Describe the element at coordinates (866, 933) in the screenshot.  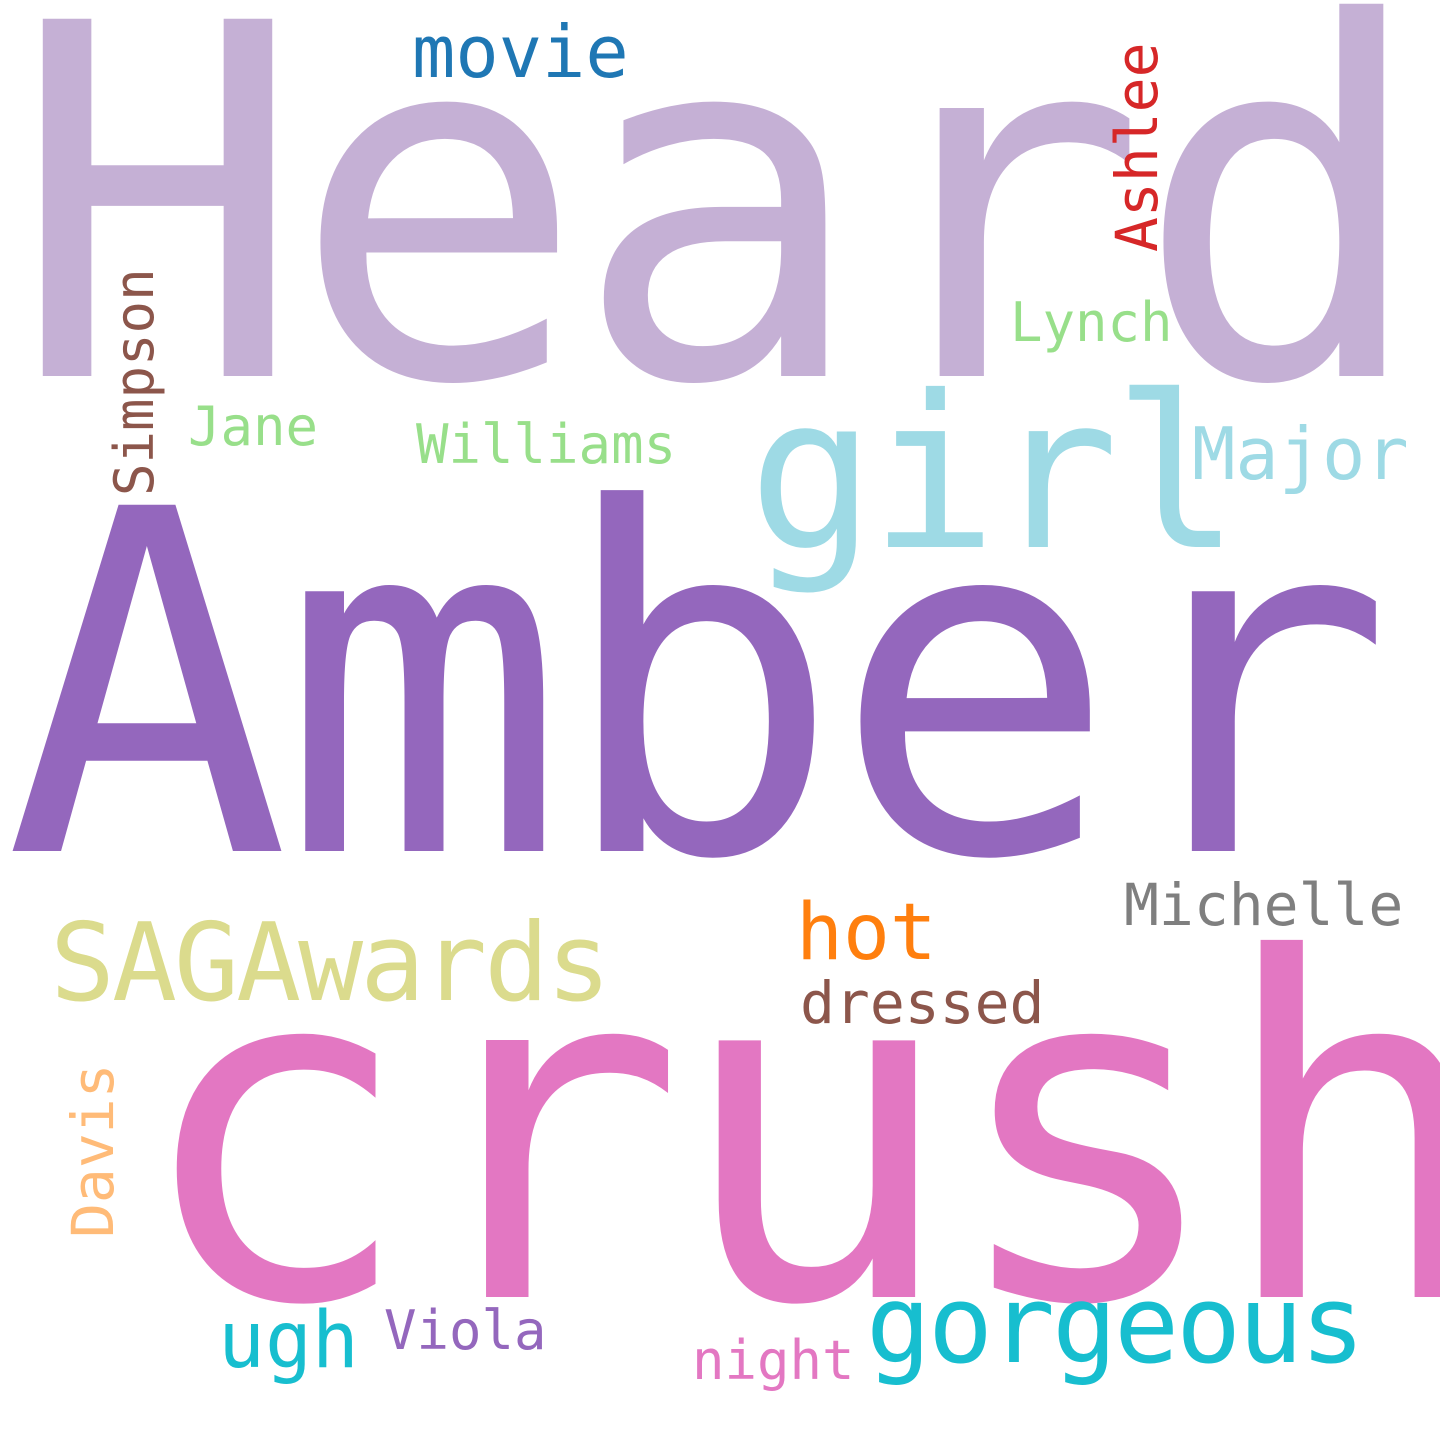
I see `word-hot: hot` at that location.